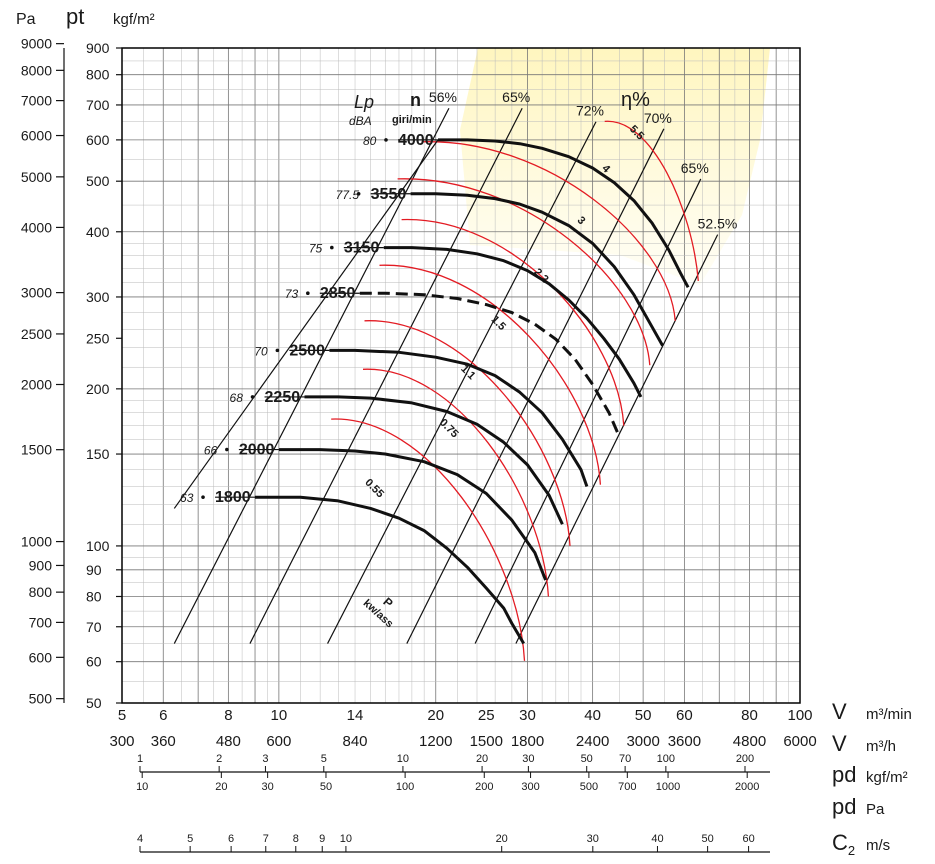 The height and width of the screenshot is (864, 935). What do you see at coordinates (266, 839) in the screenshot?
I see `c2-tick-label: 7` at bounding box center [266, 839].